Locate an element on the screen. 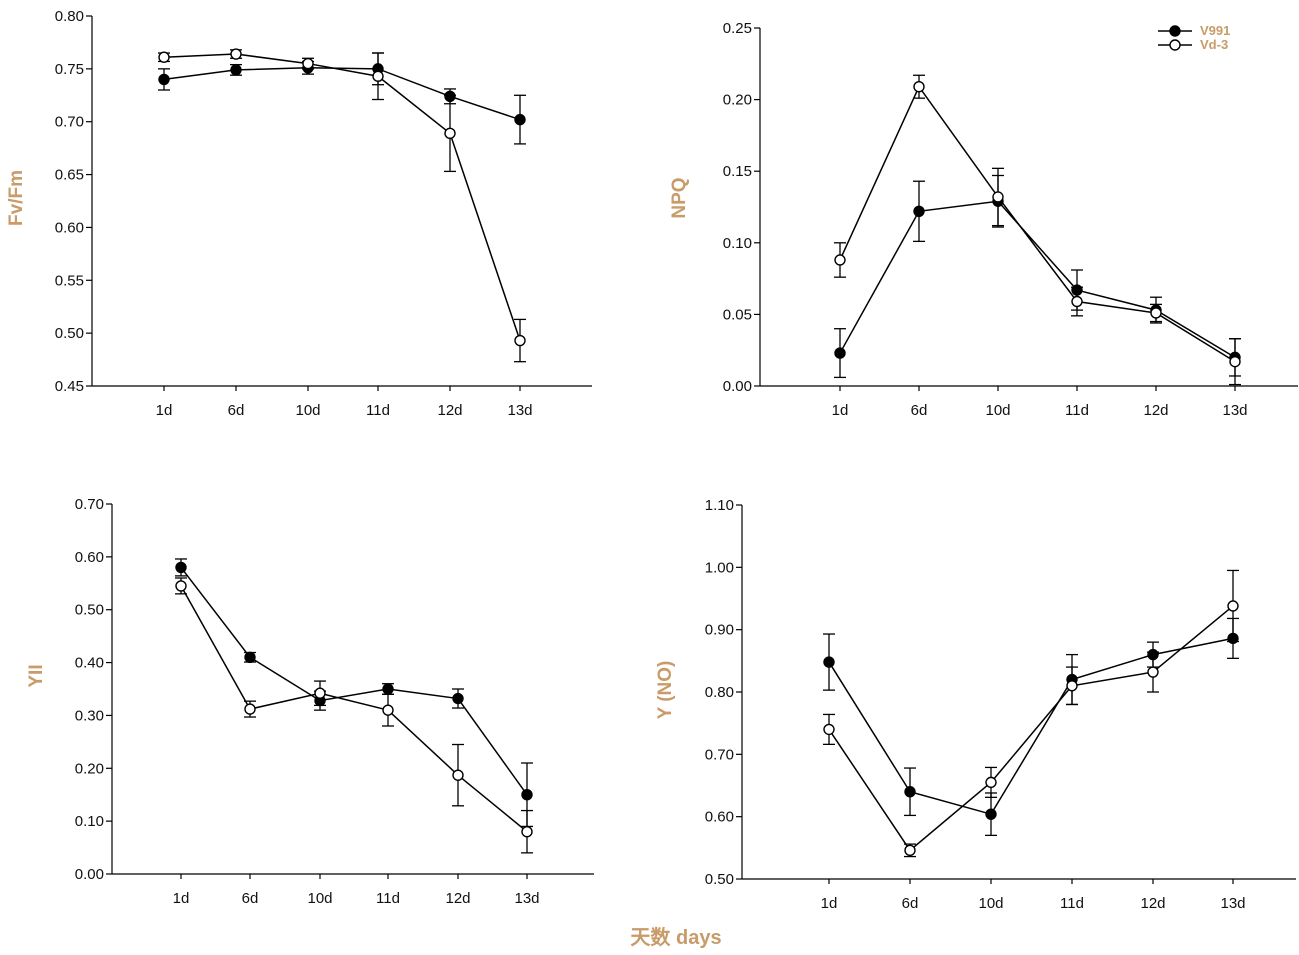 The width and height of the screenshot is (1299, 955). legend: V991 Vd-3 is located at coordinates (1194, 37).